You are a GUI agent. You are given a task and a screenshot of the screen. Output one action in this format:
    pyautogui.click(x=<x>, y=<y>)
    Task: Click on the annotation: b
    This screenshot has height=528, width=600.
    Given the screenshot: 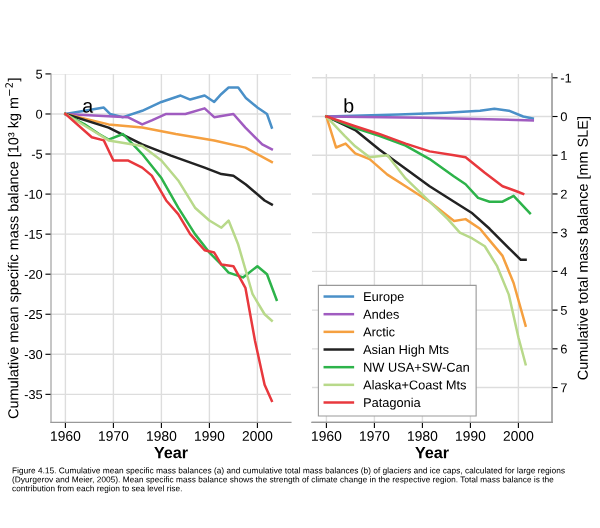 What is the action you would take?
    pyautogui.click(x=349, y=105)
    